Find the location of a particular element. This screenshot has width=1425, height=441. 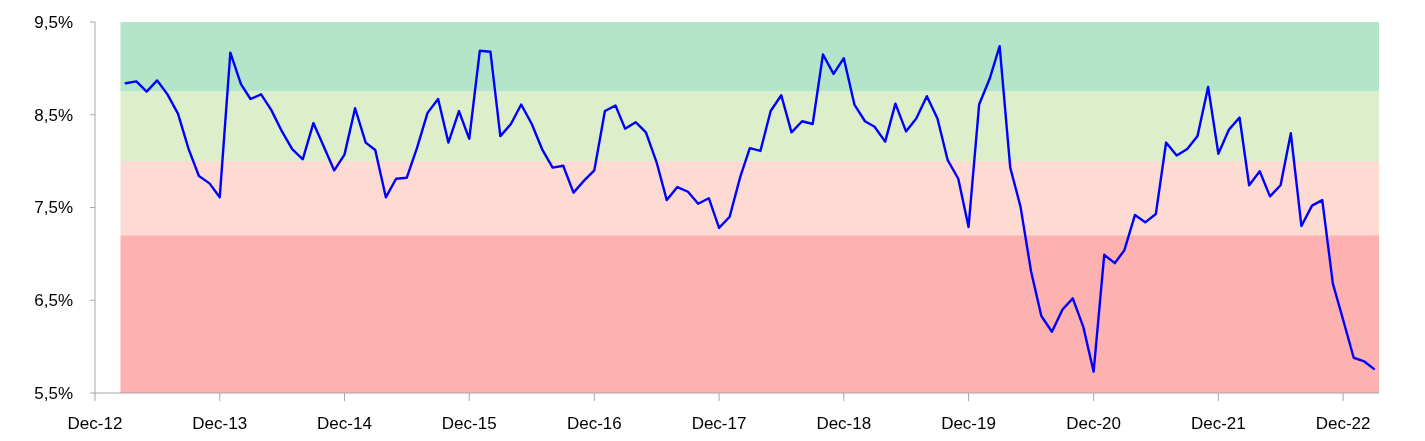

x-tick-label: Dec-20 is located at coordinates (1094, 423).